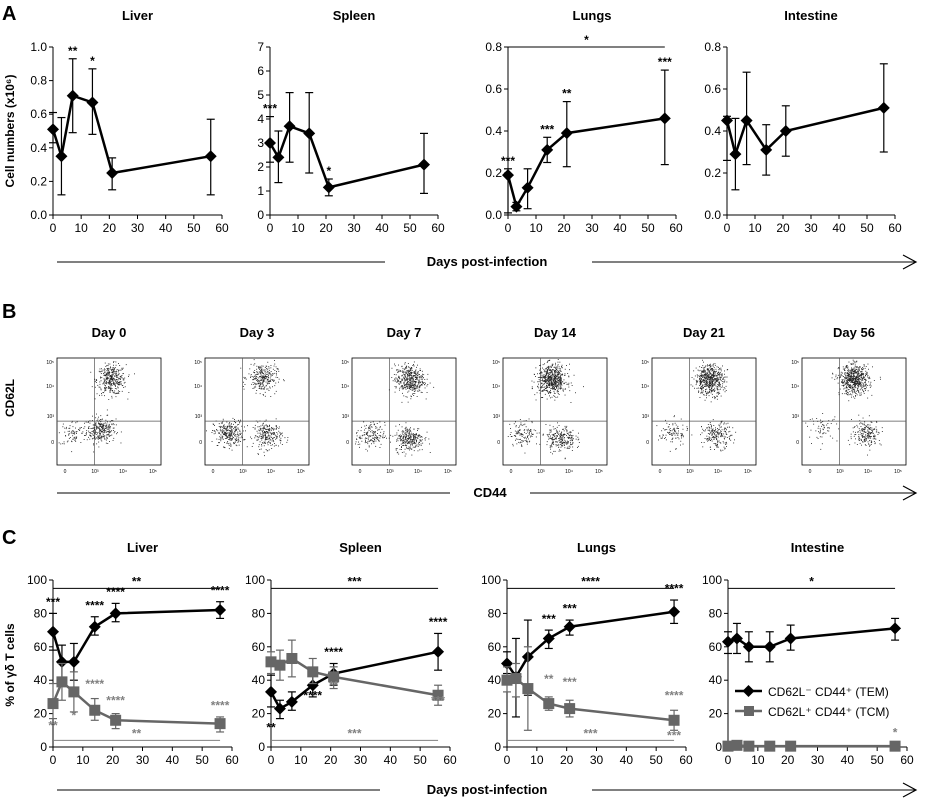 This screenshot has width=935, height=800. What do you see at coordinates (749, 711) in the screenshot?
I see `square-marker-icon` at bounding box center [749, 711].